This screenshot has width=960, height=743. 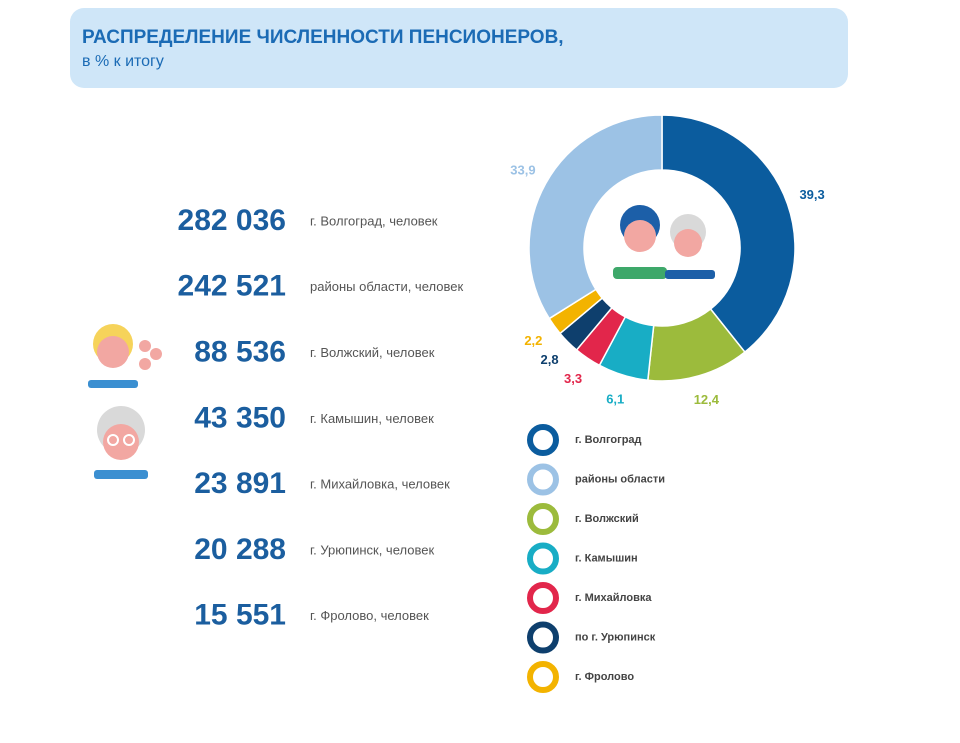 I want to click on legend-label: г. Камышин, so click(x=606, y=558).